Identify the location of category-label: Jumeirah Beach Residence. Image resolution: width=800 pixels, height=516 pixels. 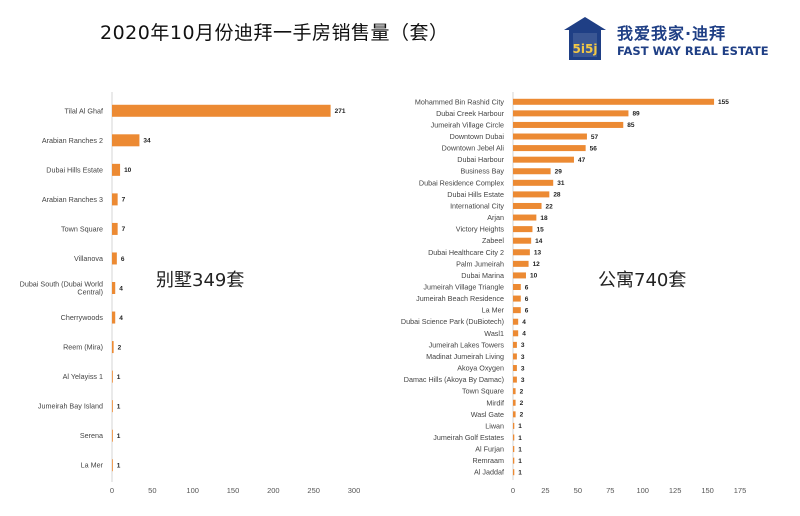
(460, 298).